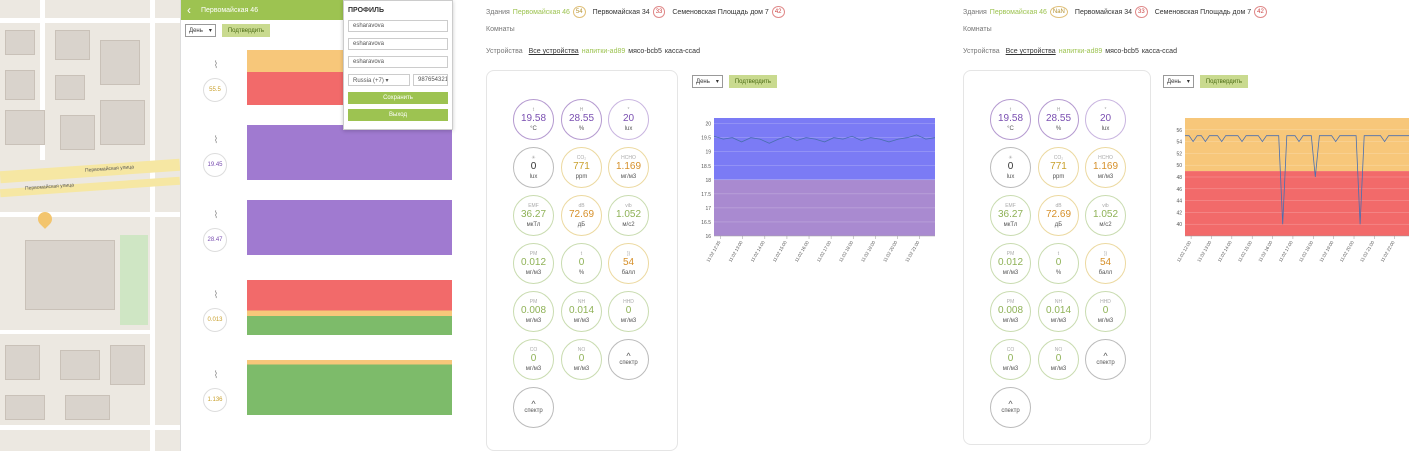 Image resolution: width=1411 pixels, height=451 pixels. I want to click on sensor-unit: м/с2, so click(628, 224).